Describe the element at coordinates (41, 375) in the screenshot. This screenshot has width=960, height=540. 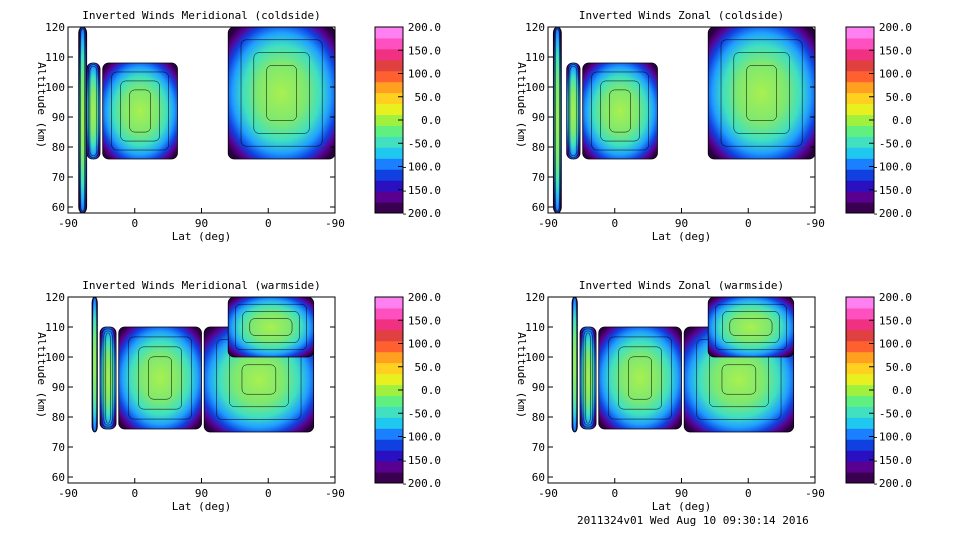
I see `y-axis-label: Altitude (km)` at that location.